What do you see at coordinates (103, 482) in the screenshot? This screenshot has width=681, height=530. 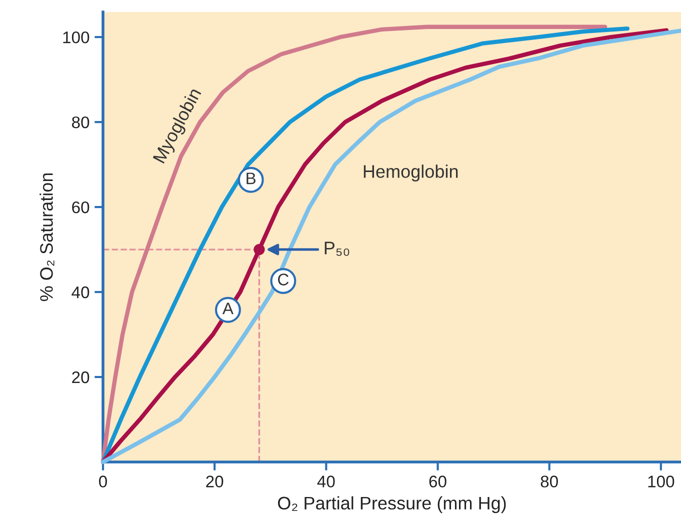 I see `x-tick-label: 0` at bounding box center [103, 482].